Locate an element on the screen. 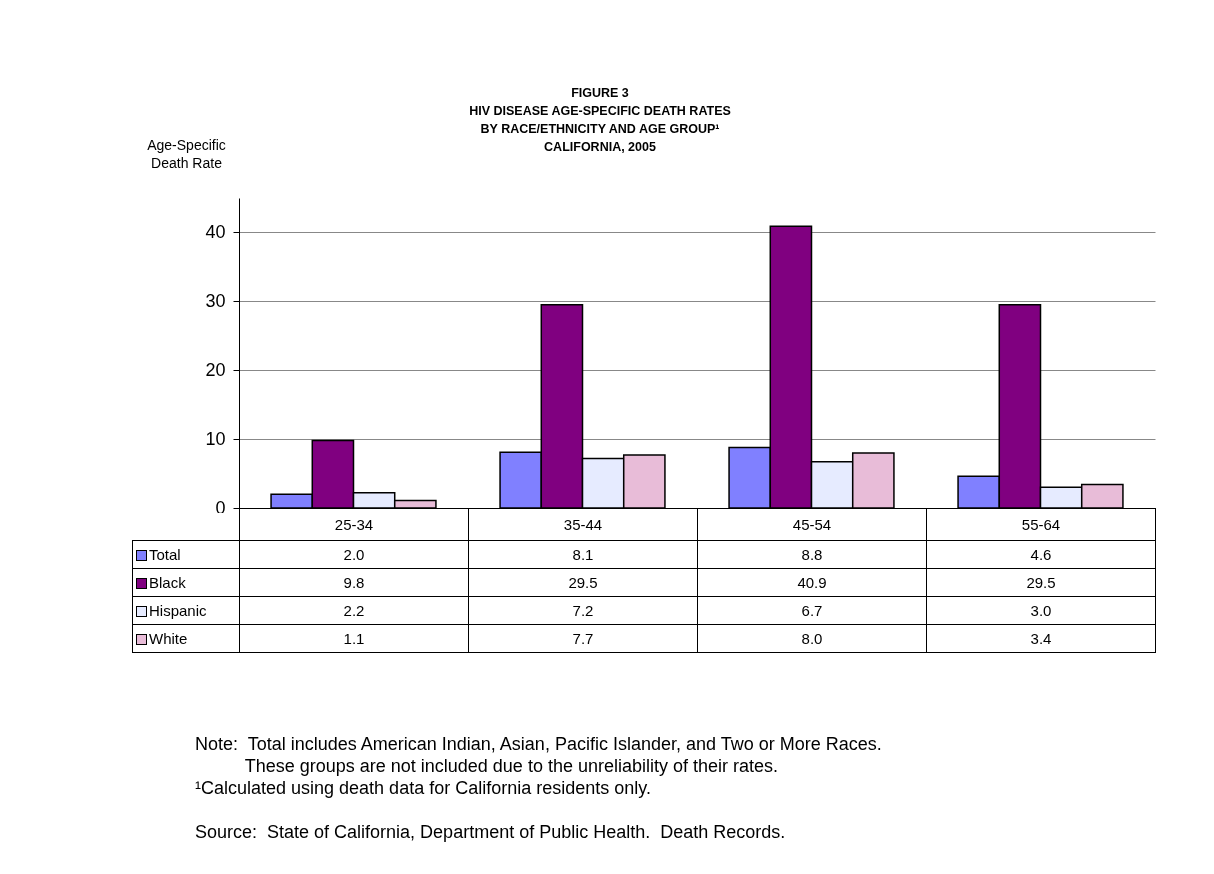 This screenshot has height=874, width=1214. y-tick-label: 20 is located at coordinates (215, 369).